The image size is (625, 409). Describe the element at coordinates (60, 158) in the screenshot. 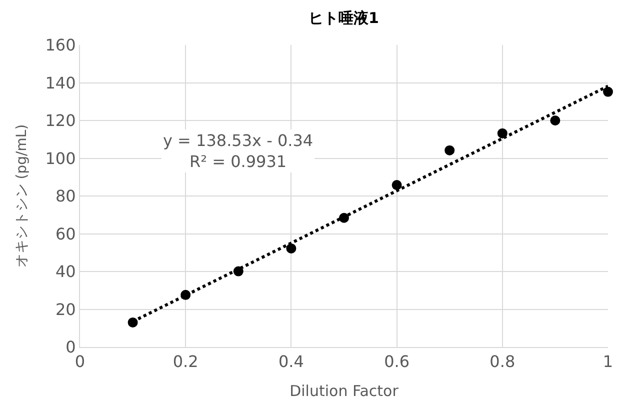

I see `y-tick-label: 100` at that location.